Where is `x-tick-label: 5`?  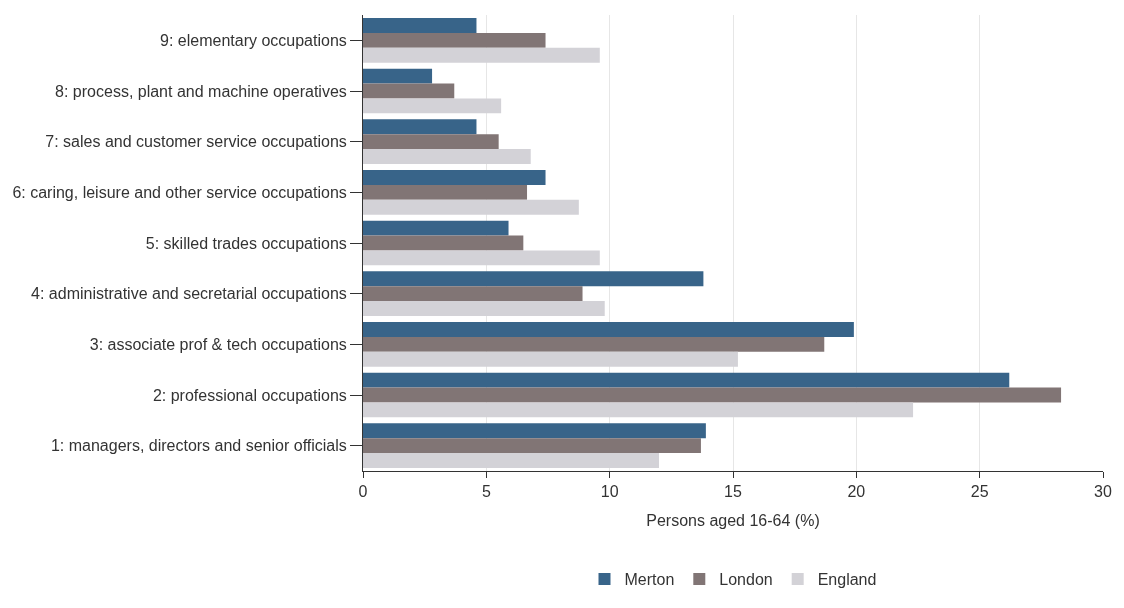
x-tick-label: 5 is located at coordinates (486, 492).